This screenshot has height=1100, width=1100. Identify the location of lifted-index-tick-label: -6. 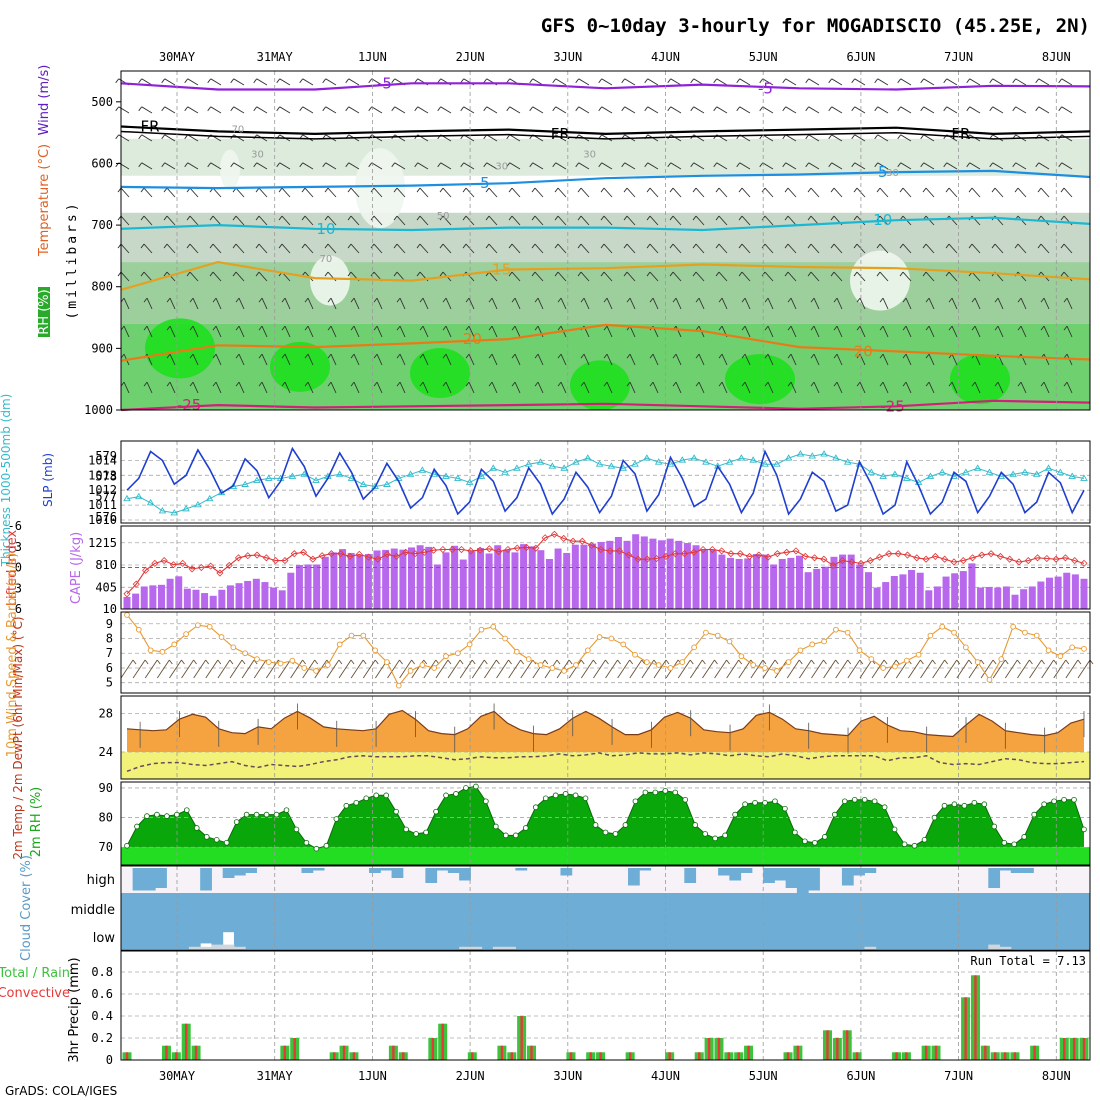
(15, 526).